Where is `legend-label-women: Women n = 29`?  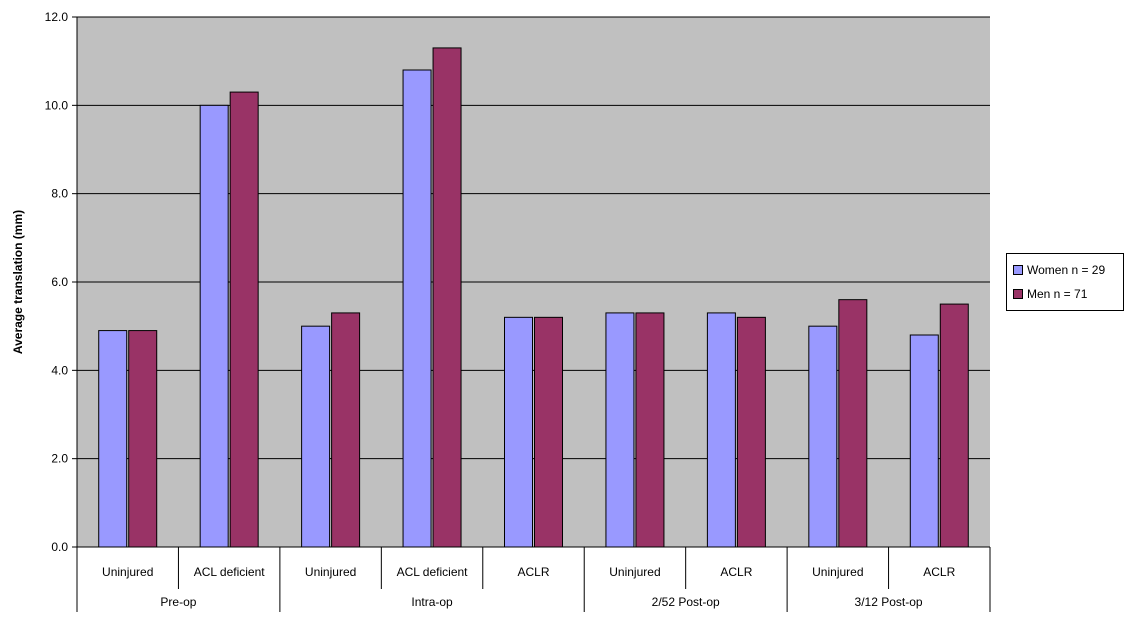
legend-label-women: Women n = 29 is located at coordinates (1066, 270).